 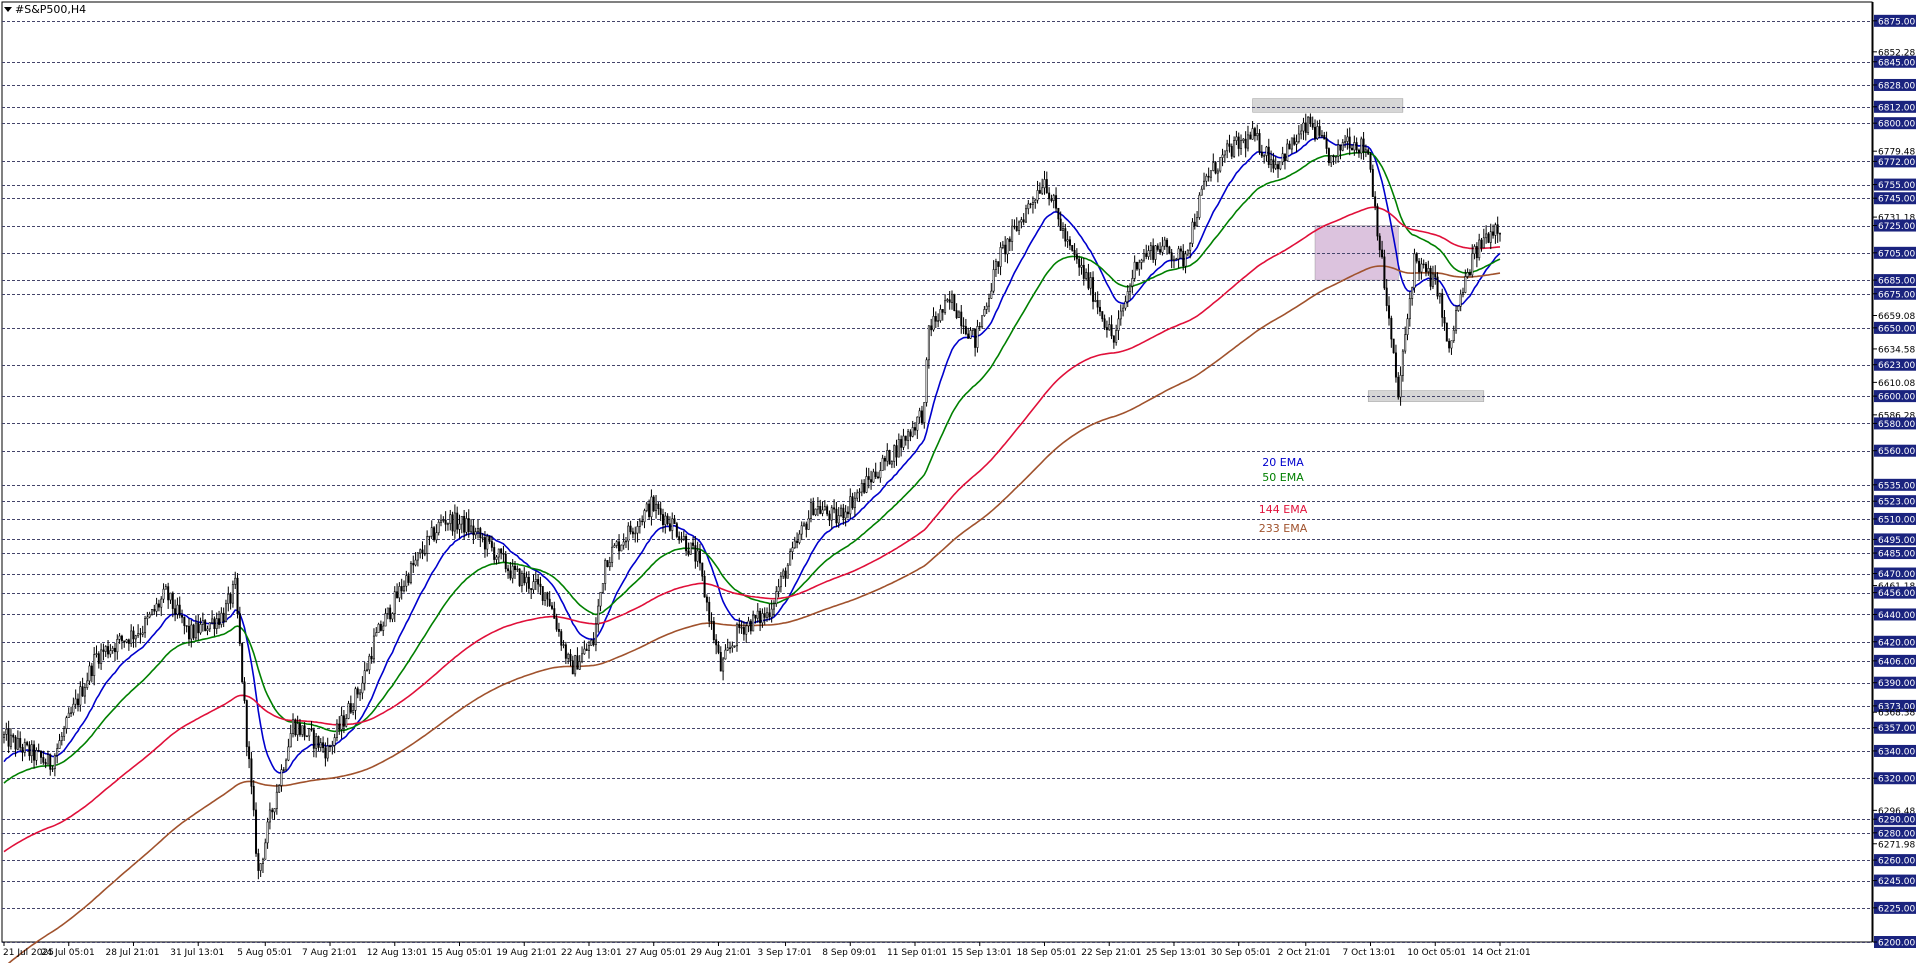 I want to click on symbol-title: #S&P500,H4, so click(x=45, y=9).